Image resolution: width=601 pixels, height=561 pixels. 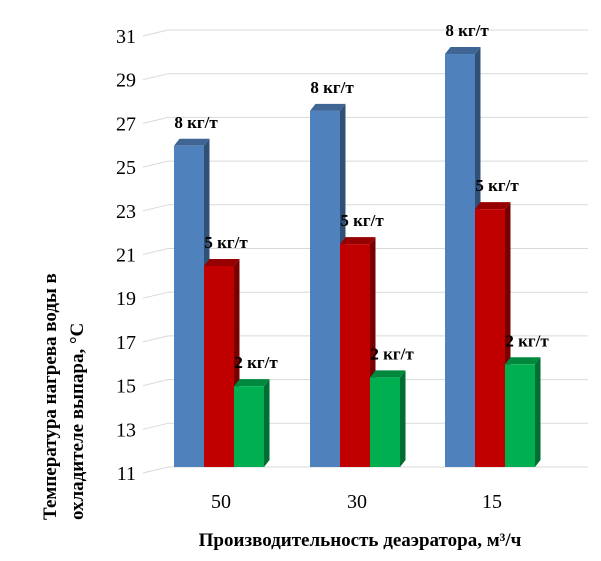 I want to click on y-tick-label: 13, so click(x=126, y=430).